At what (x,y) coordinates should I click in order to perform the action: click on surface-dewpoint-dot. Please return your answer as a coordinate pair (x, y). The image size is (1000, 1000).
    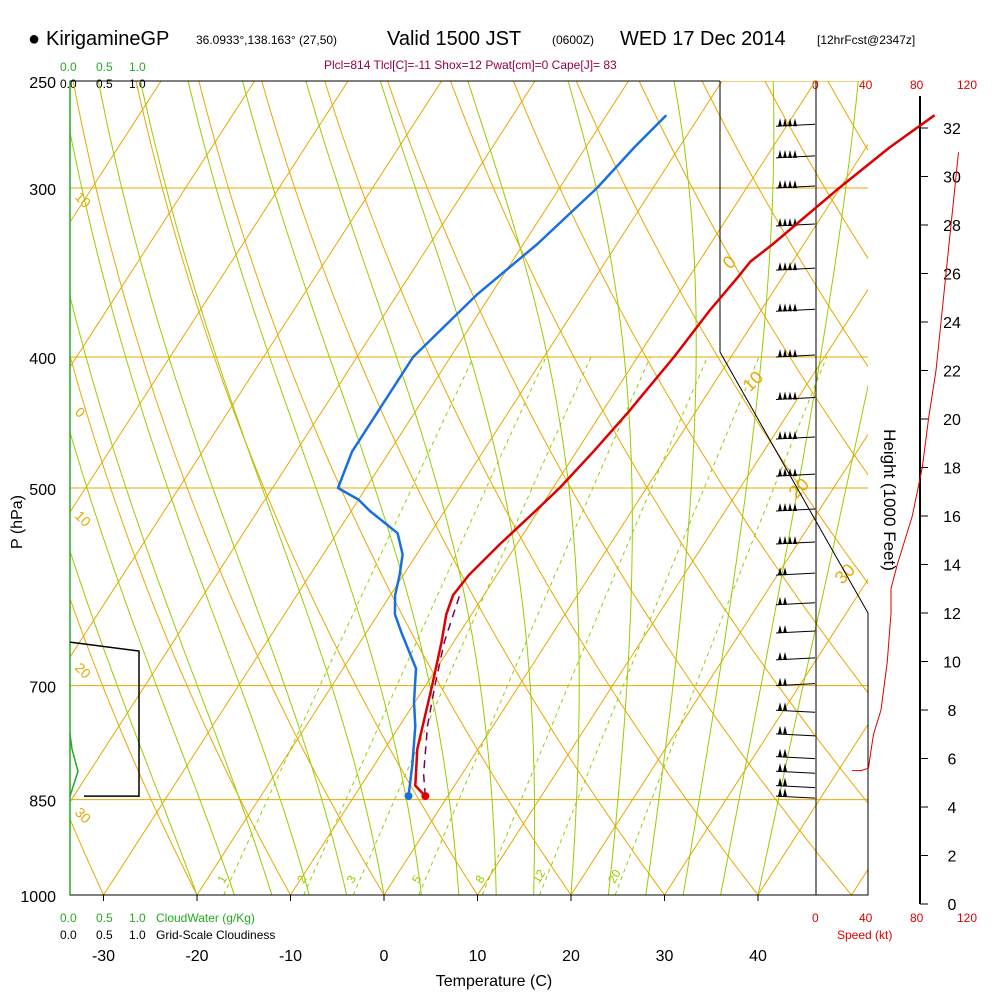
    Looking at the image, I should click on (408, 796).